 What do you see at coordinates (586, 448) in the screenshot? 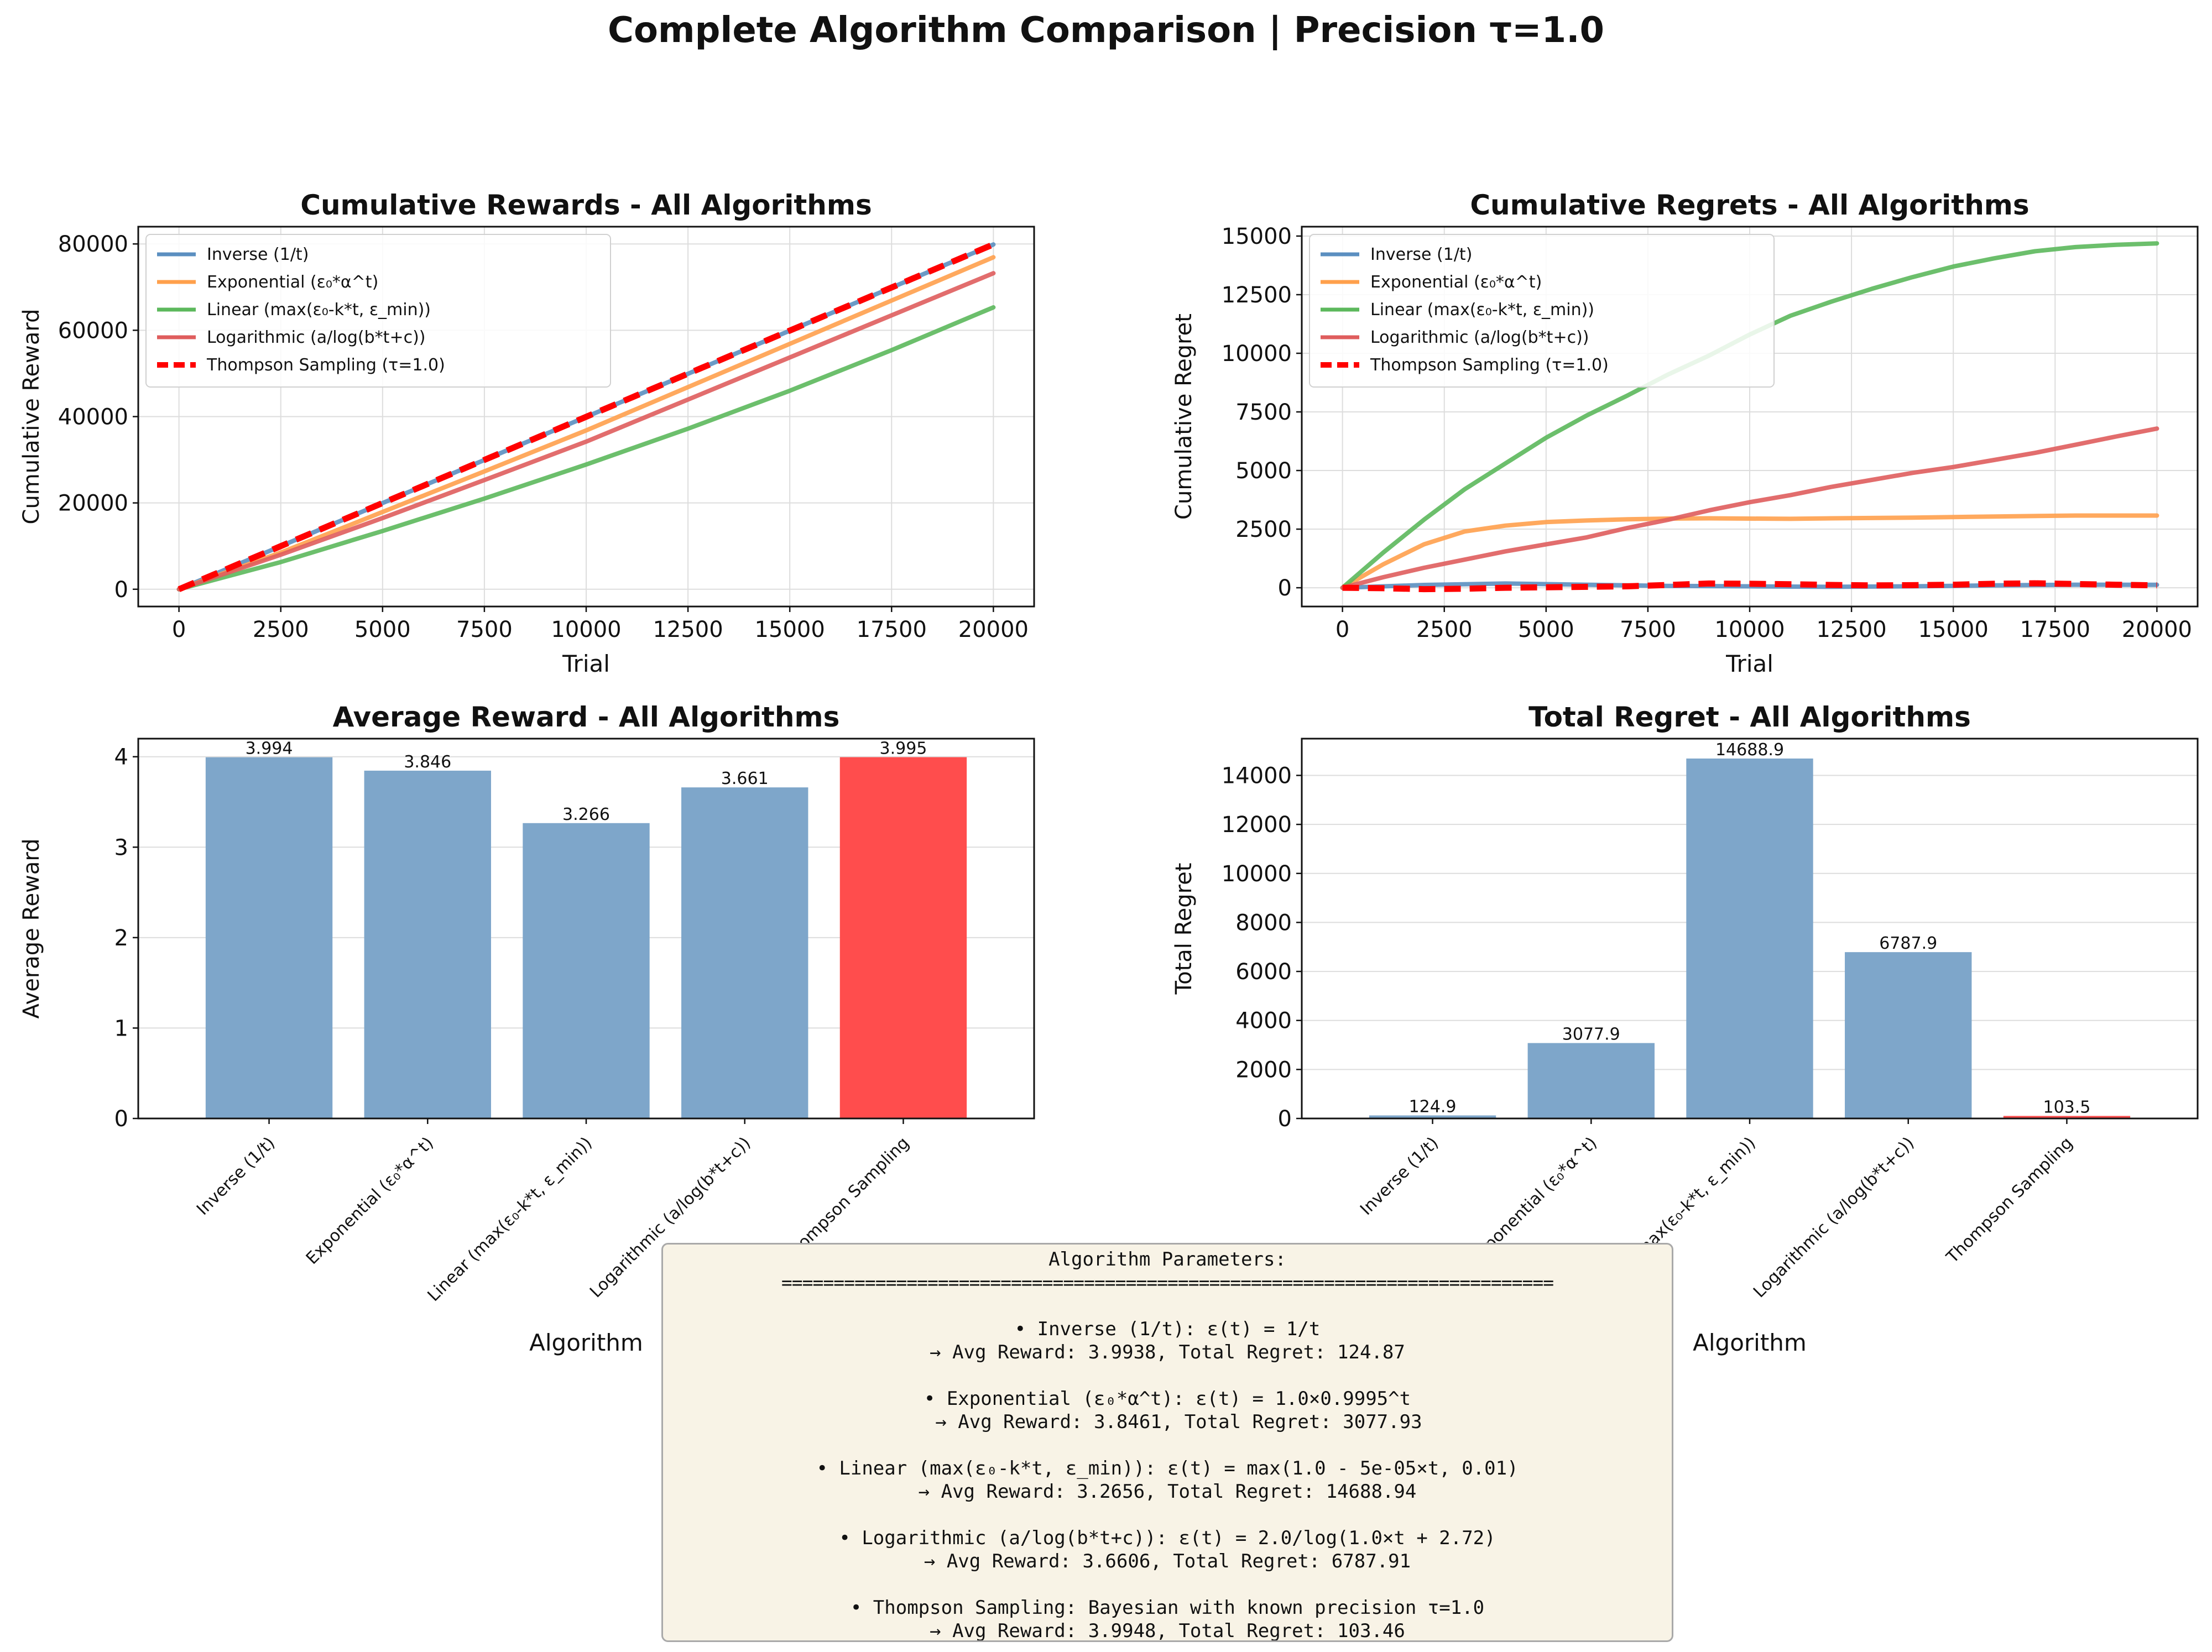
I see `series-line-linear` at bounding box center [586, 448].